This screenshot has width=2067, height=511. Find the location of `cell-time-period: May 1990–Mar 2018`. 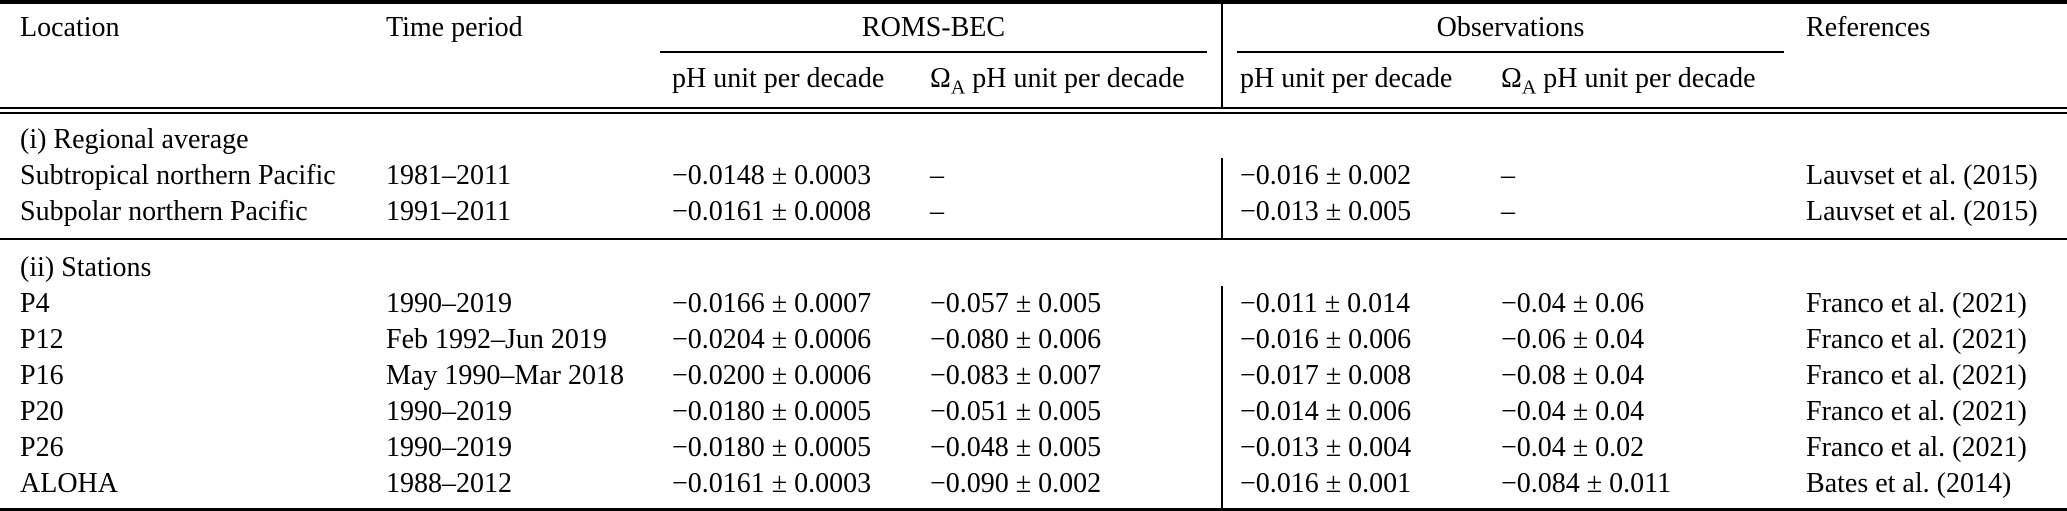

cell-time-period: May 1990–Mar 2018 is located at coordinates (505, 375).